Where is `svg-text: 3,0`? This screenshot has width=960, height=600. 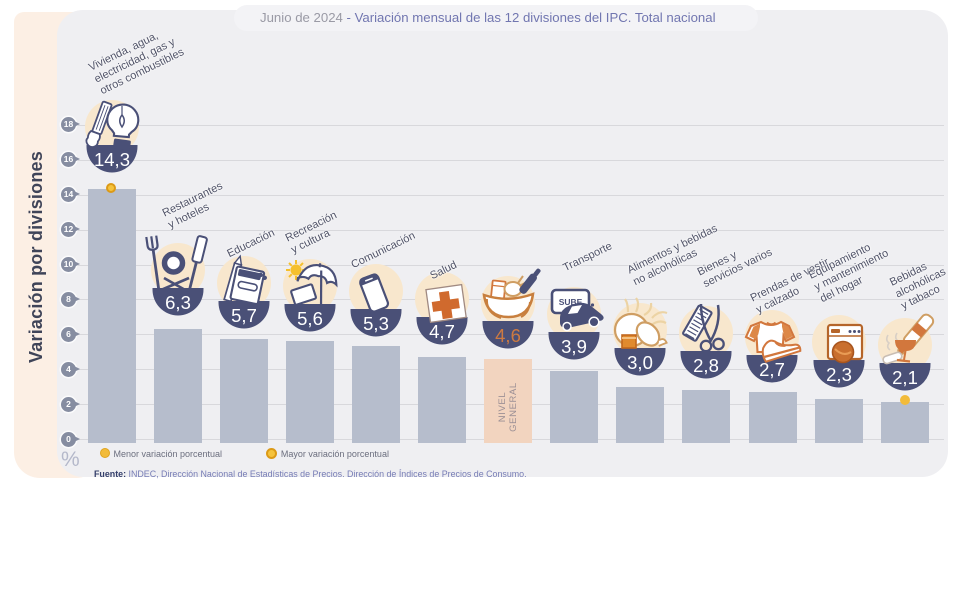
svg-text: 3,0 is located at coordinates (640, 362).